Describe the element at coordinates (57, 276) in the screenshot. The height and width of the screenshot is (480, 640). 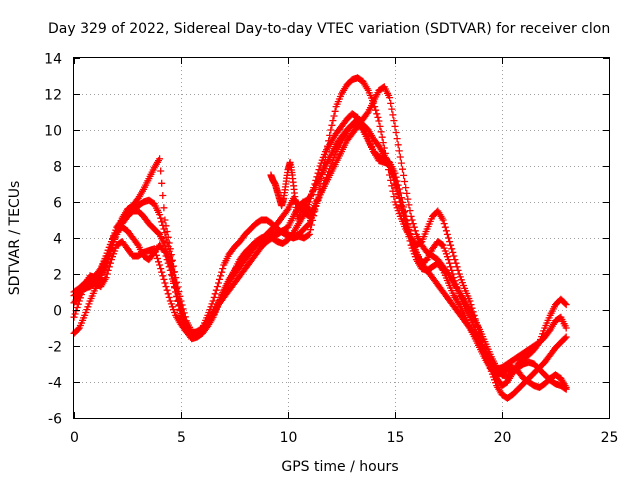
I see `y-tick-label: 2` at that location.